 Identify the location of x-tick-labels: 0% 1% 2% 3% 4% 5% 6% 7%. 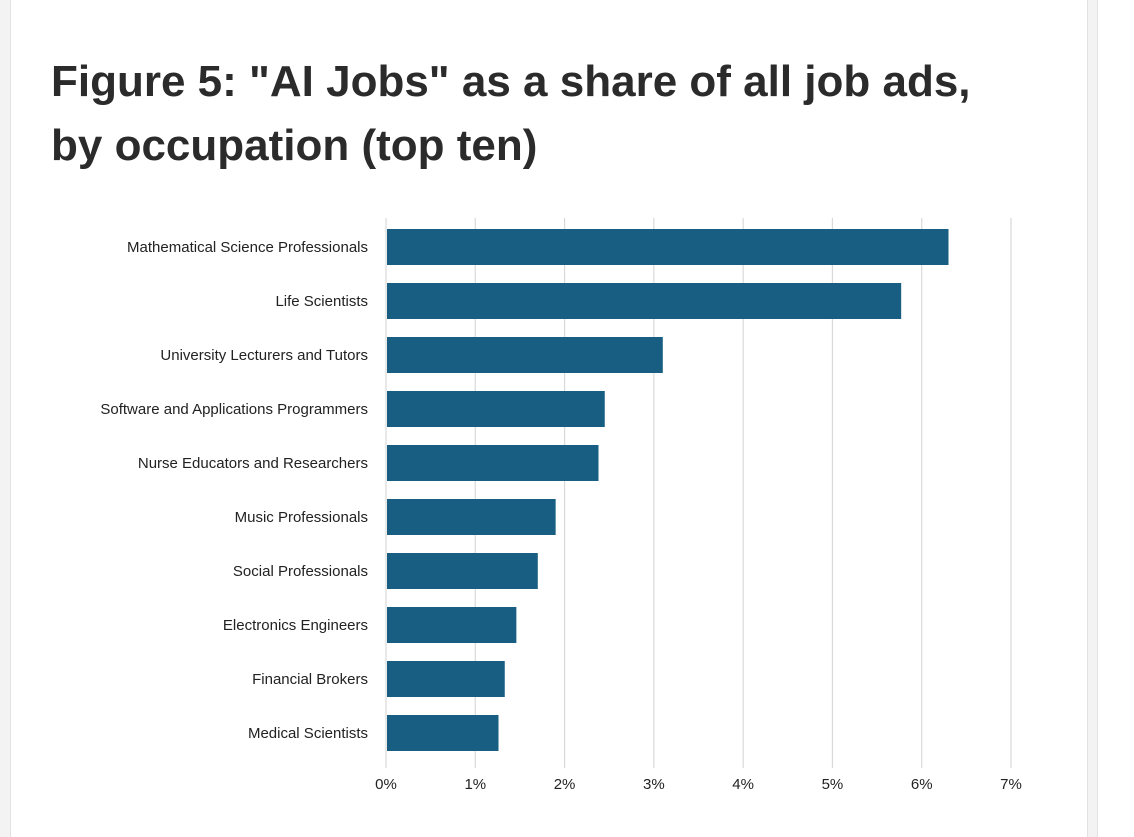
(698, 784).